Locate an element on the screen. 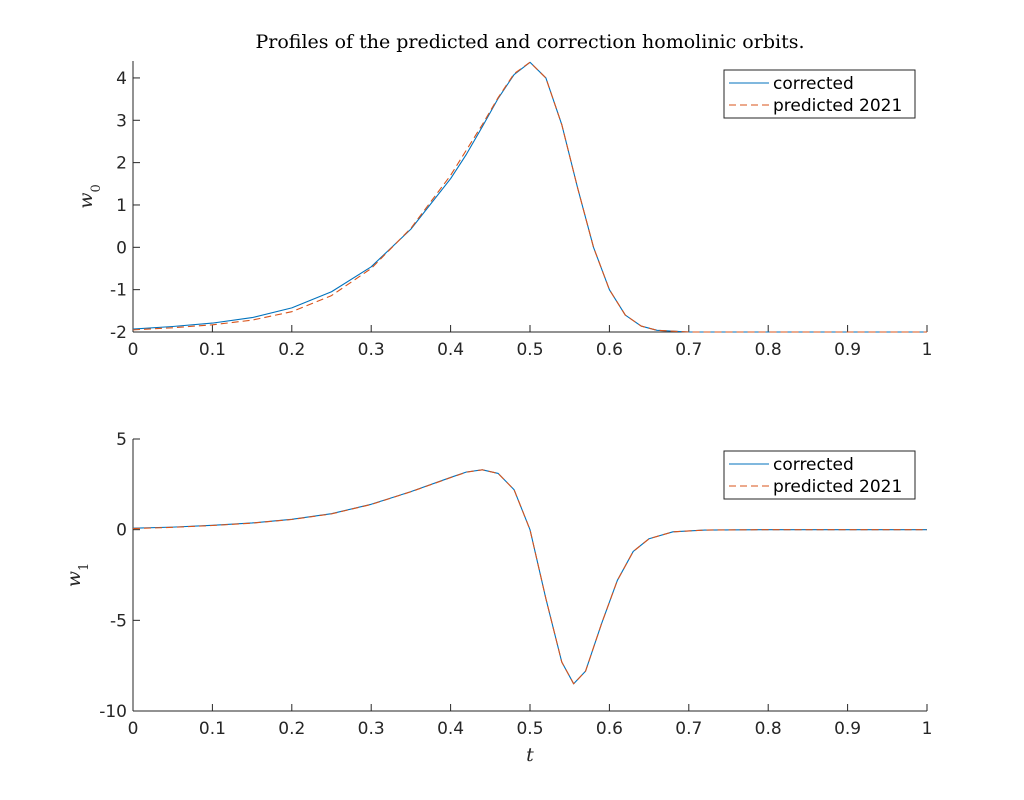  y-tick-label: 3 is located at coordinates (121, 121).